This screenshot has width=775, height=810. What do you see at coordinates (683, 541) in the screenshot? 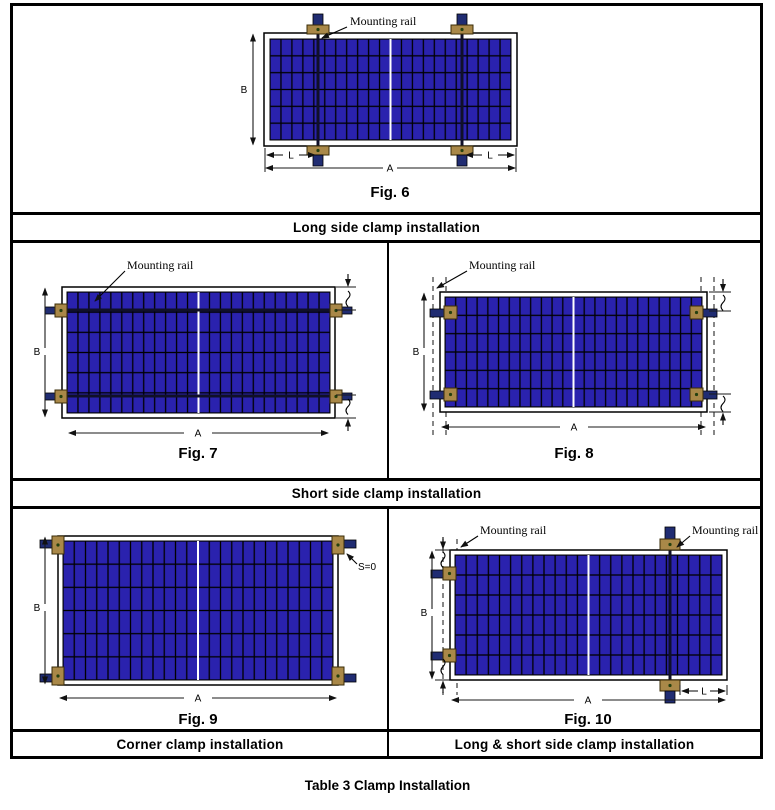
I see `fig10-mounting-rail-arrow-right` at bounding box center [683, 541].